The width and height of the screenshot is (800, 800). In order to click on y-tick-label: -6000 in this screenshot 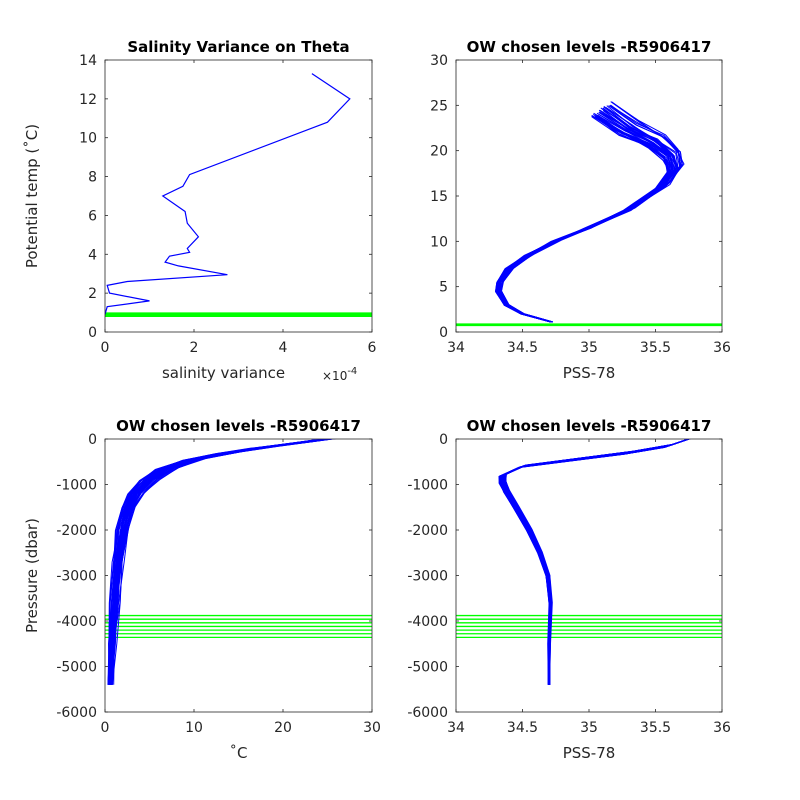, I will do `click(76, 713)`.